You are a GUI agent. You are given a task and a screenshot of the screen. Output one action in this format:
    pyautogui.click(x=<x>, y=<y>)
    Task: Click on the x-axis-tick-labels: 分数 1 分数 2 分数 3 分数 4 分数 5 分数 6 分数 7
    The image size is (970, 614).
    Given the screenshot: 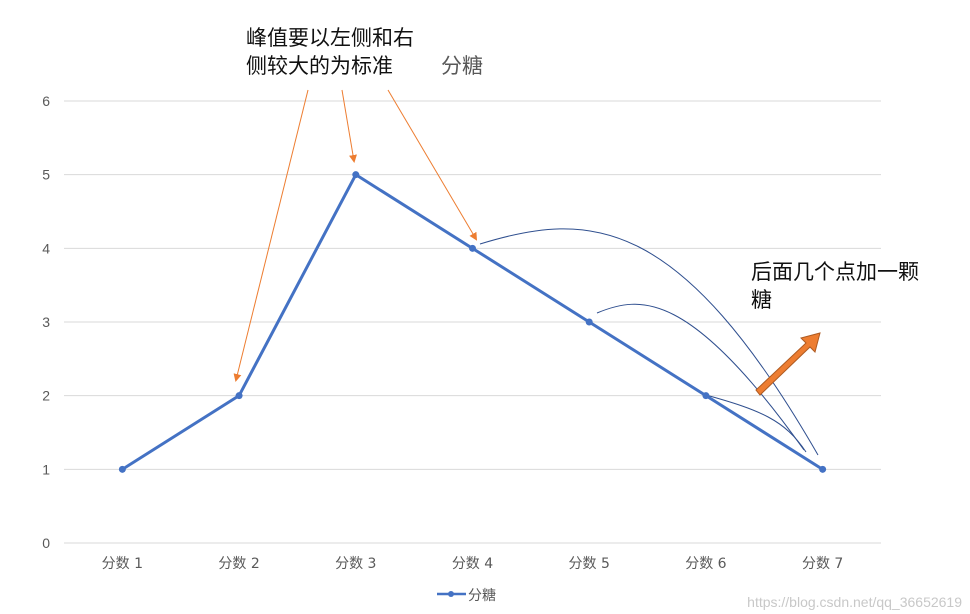 What is the action you would take?
    pyautogui.click(x=473, y=564)
    